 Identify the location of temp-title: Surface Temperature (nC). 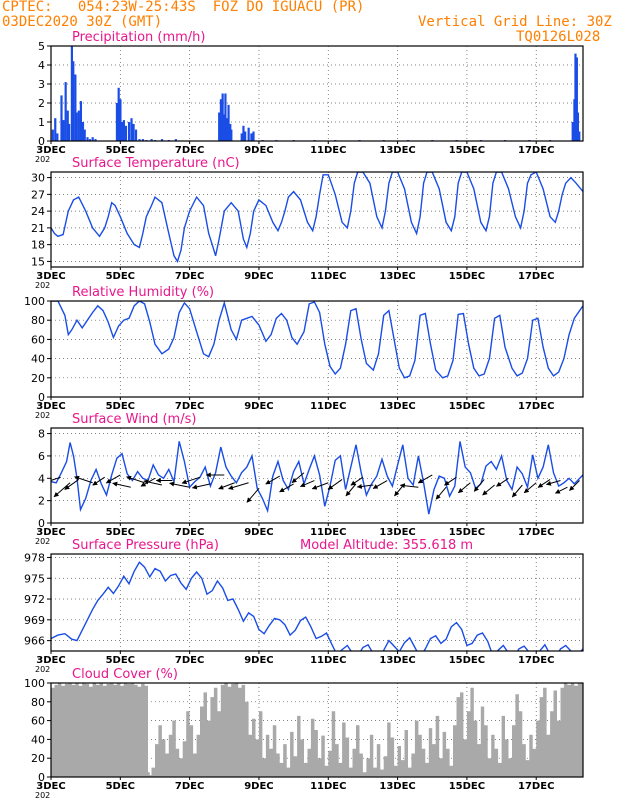
(156, 163).